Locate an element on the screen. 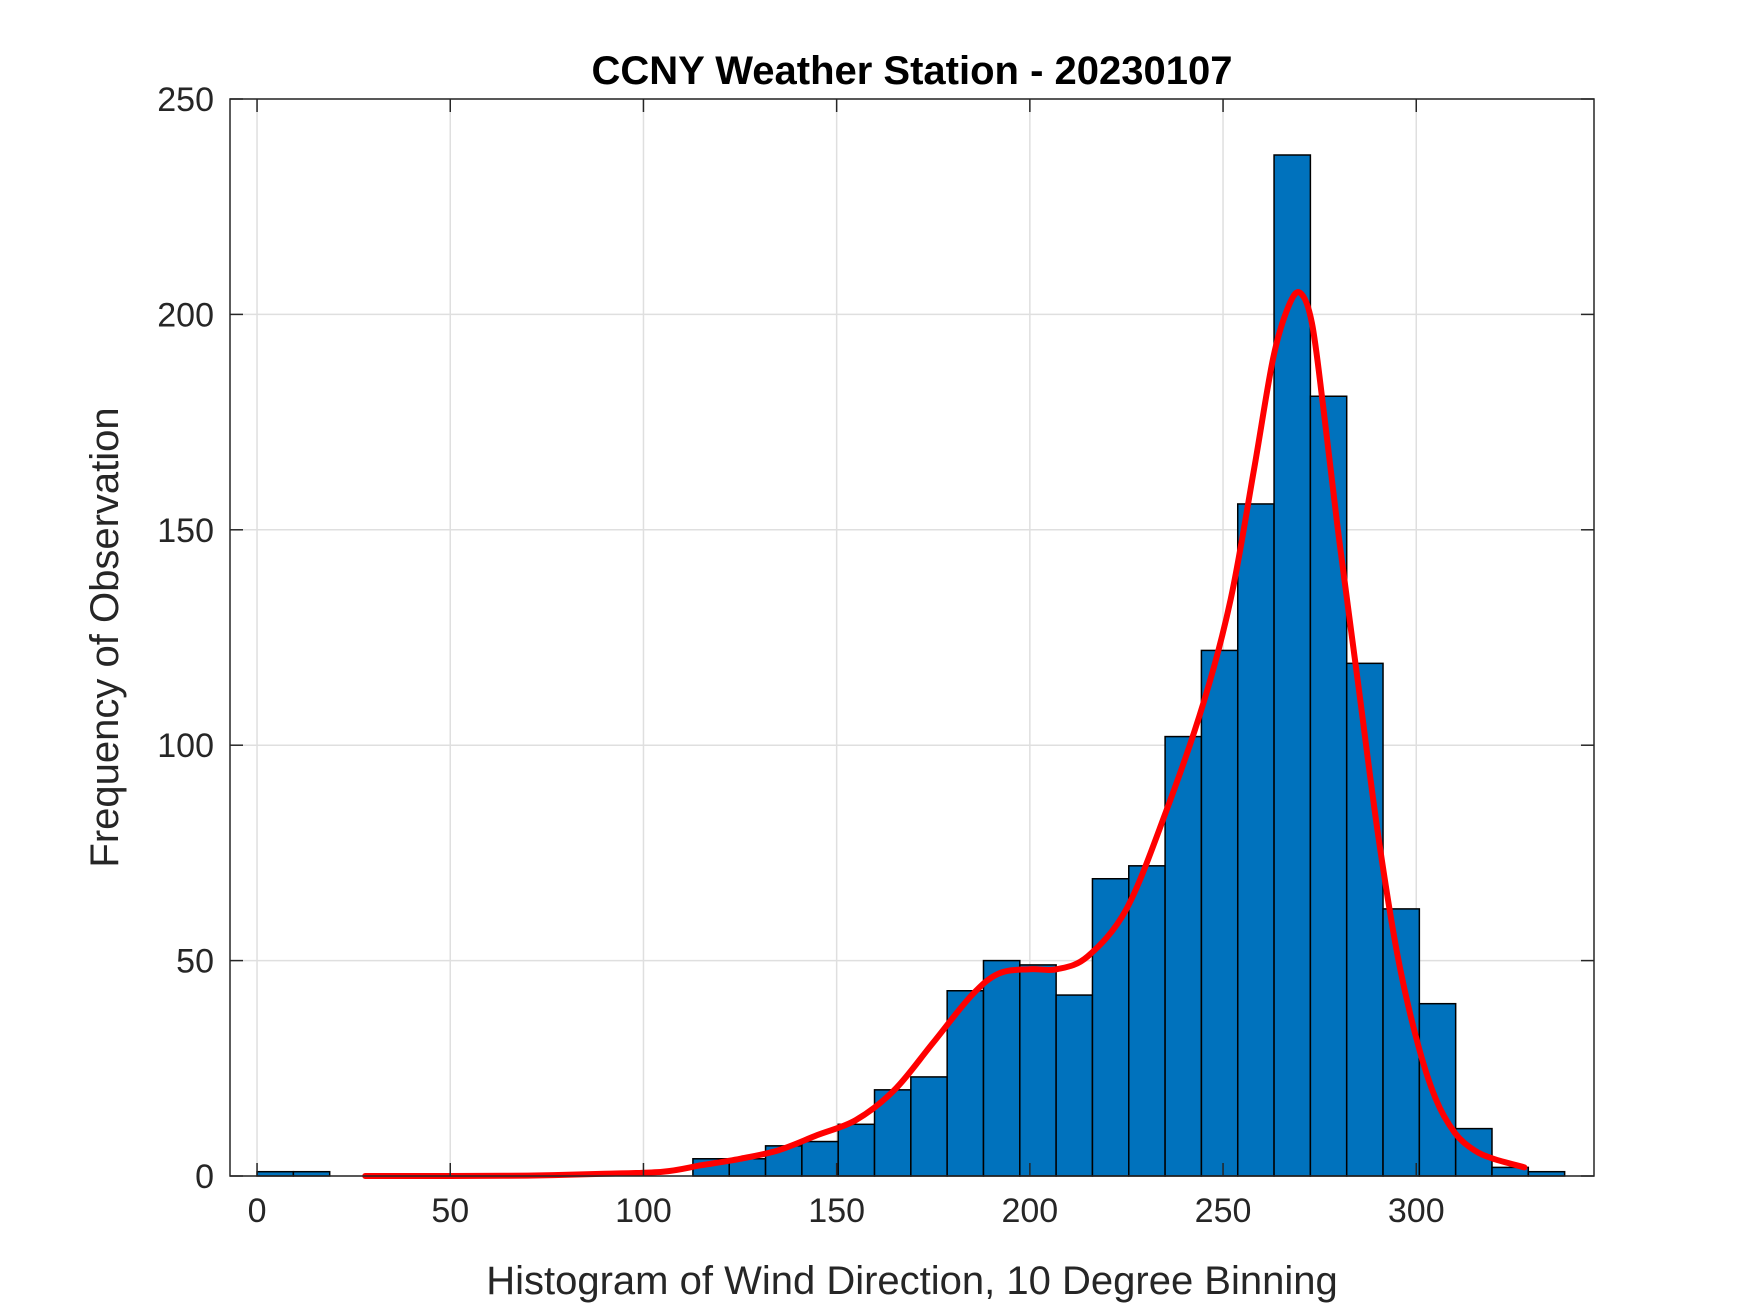  x-tick-label-0: 0 is located at coordinates (257, 1211).